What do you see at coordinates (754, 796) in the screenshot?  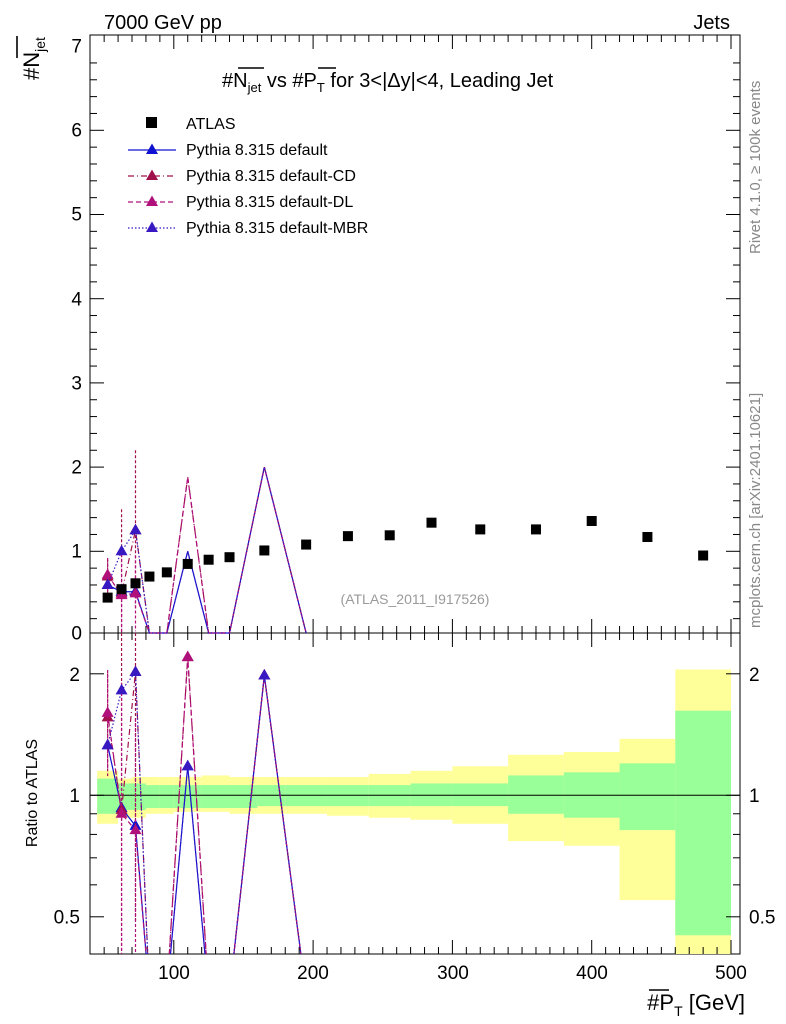 I see `ratio-tick-right-1: 1` at bounding box center [754, 796].